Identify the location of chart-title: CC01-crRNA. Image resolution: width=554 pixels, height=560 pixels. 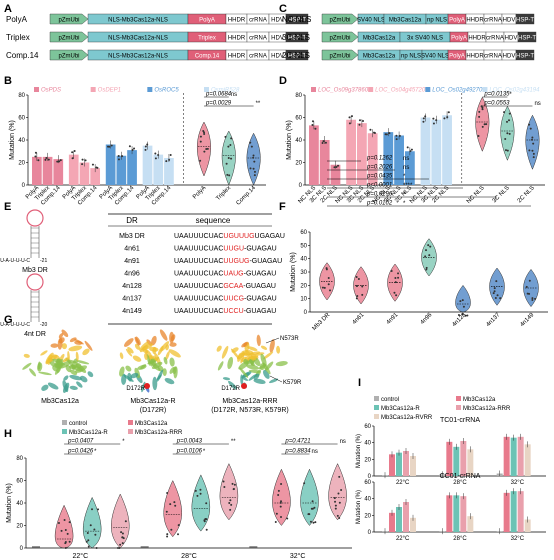
(460, 476).